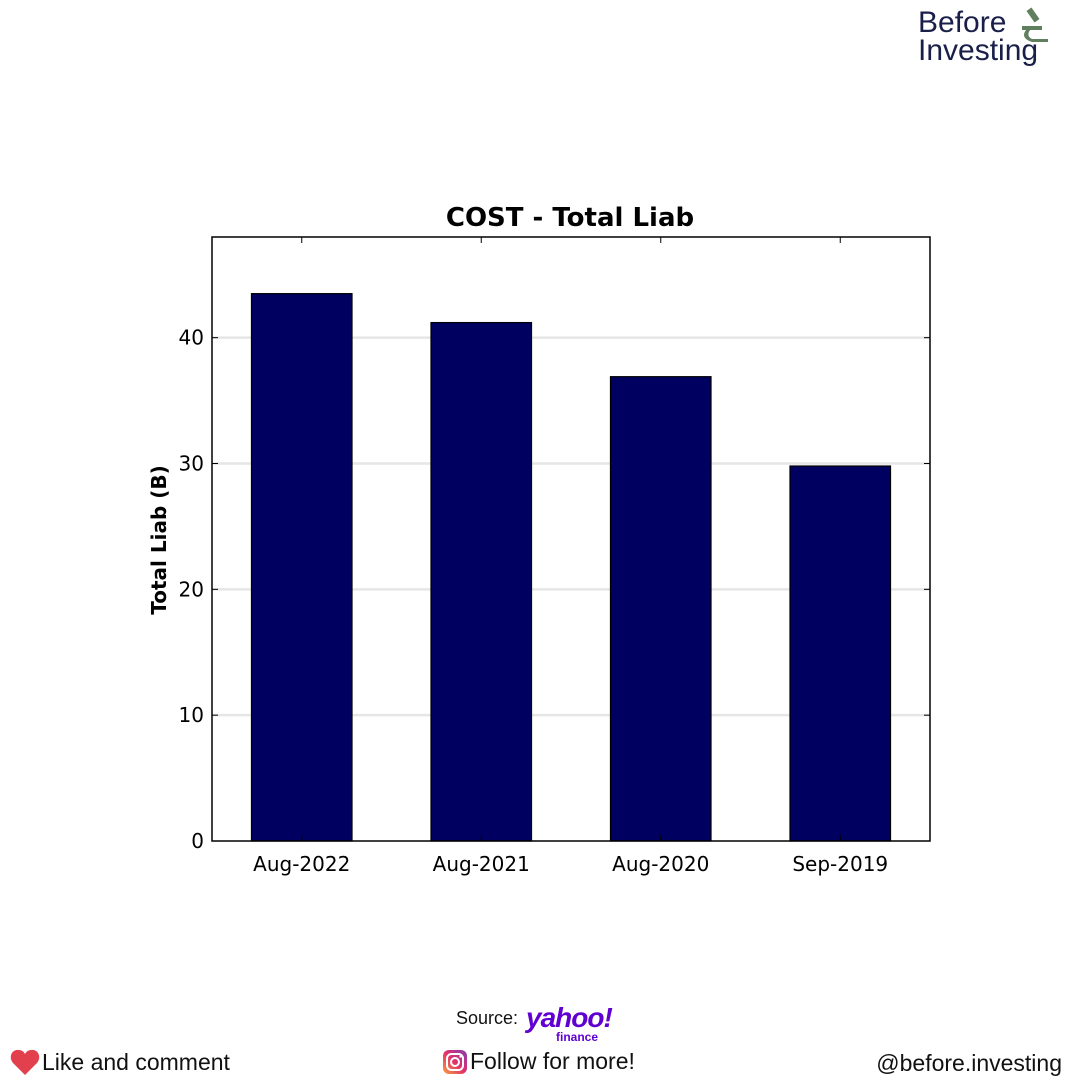 The width and height of the screenshot is (1080, 1080). Describe the element at coordinates (191, 715) in the screenshot. I see `y-tick-label: 10` at that location.